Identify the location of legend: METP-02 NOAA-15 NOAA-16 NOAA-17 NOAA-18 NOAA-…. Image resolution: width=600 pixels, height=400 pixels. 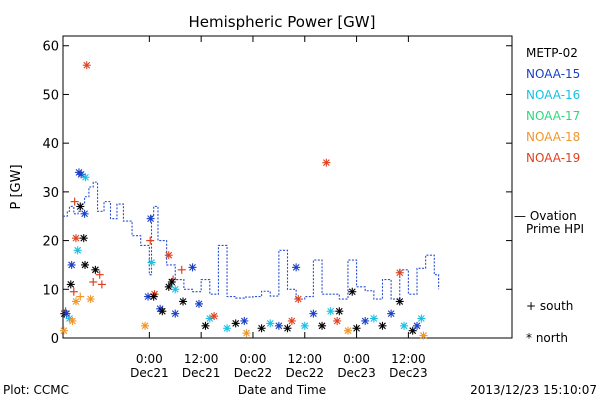
(553, 195).